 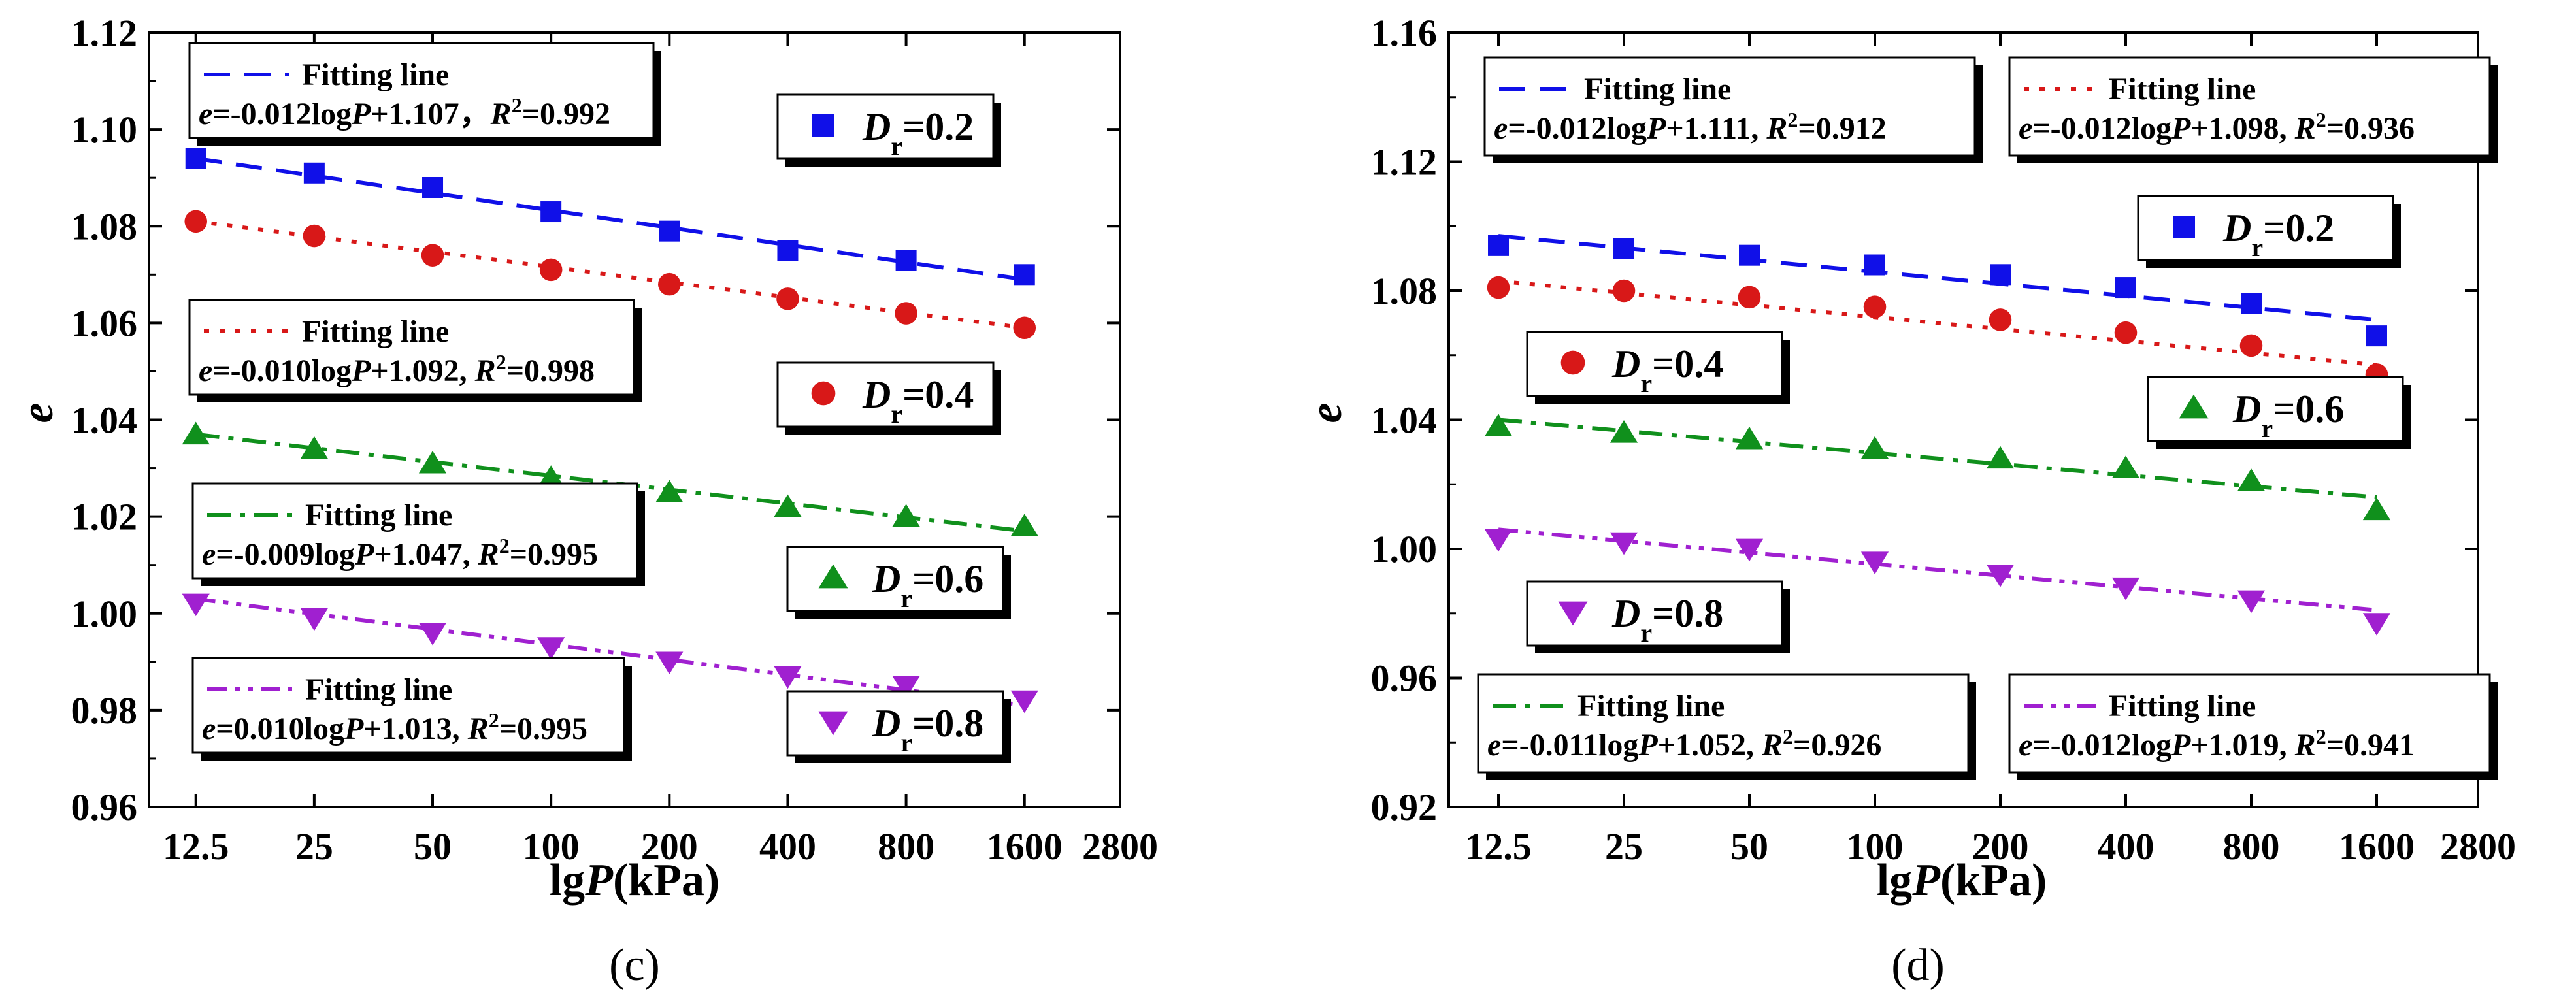 I want to click on dr-legend-label: Dr=0.4, so click(x=918, y=401).